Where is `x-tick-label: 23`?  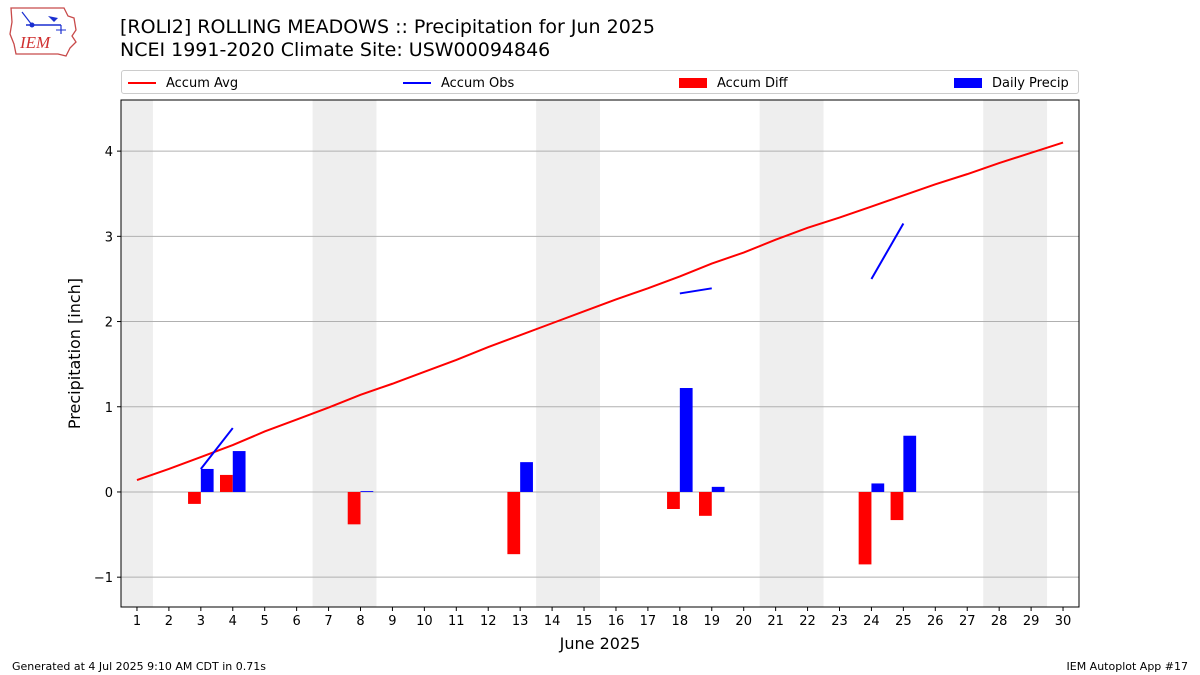 x-tick-label: 23 is located at coordinates (839, 621).